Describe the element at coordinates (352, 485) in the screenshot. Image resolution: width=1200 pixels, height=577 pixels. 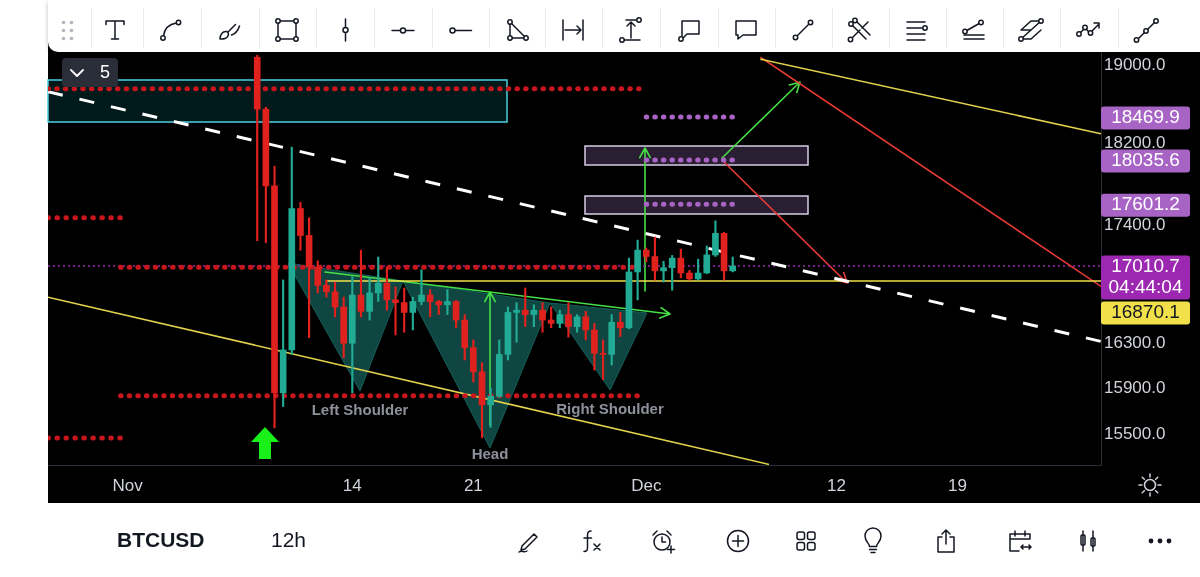
I see `x-tick-label: 14` at that location.